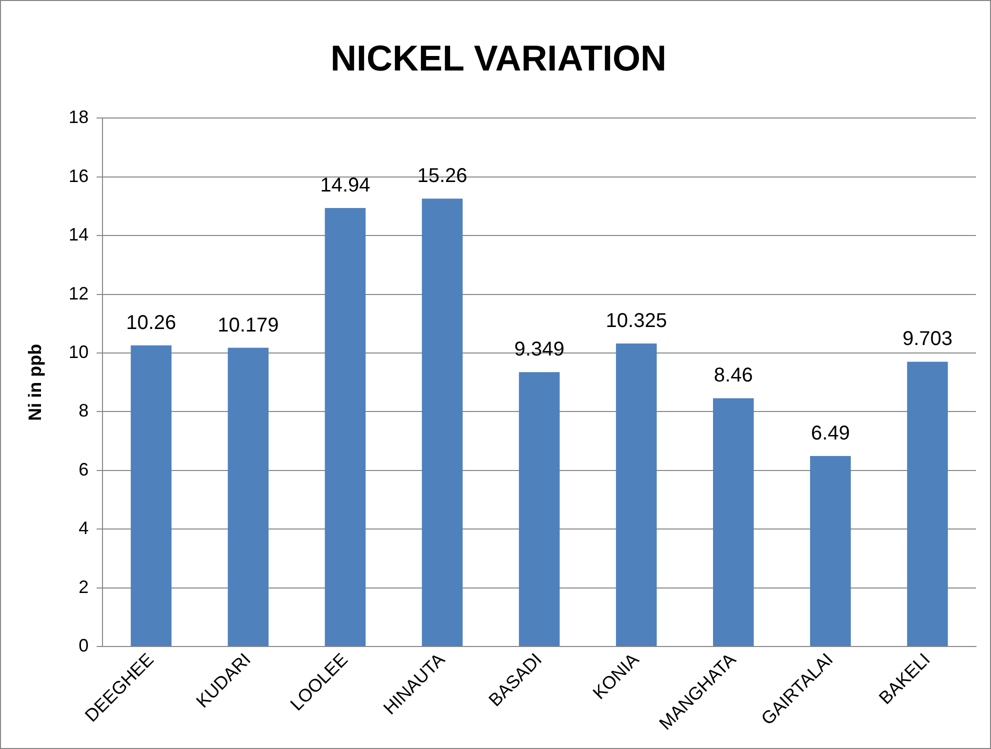 Image resolution: width=991 pixels, height=749 pixels. I want to click on data-label: 8.46, so click(733, 375).